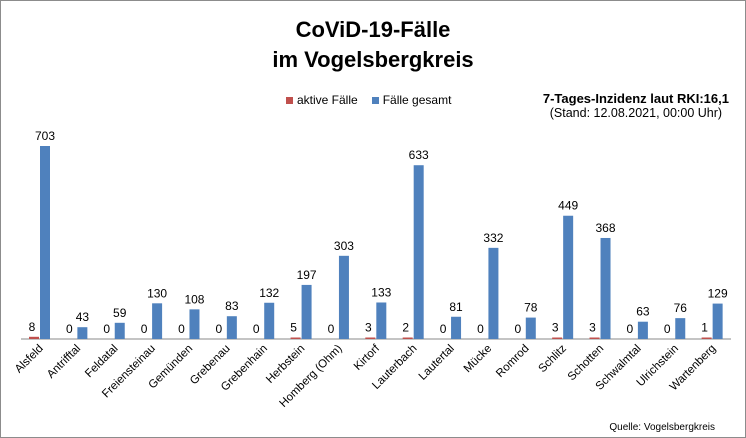 This screenshot has width=746, height=438. Describe the element at coordinates (405, 328) in the screenshot. I see `data-label: 2` at that location.